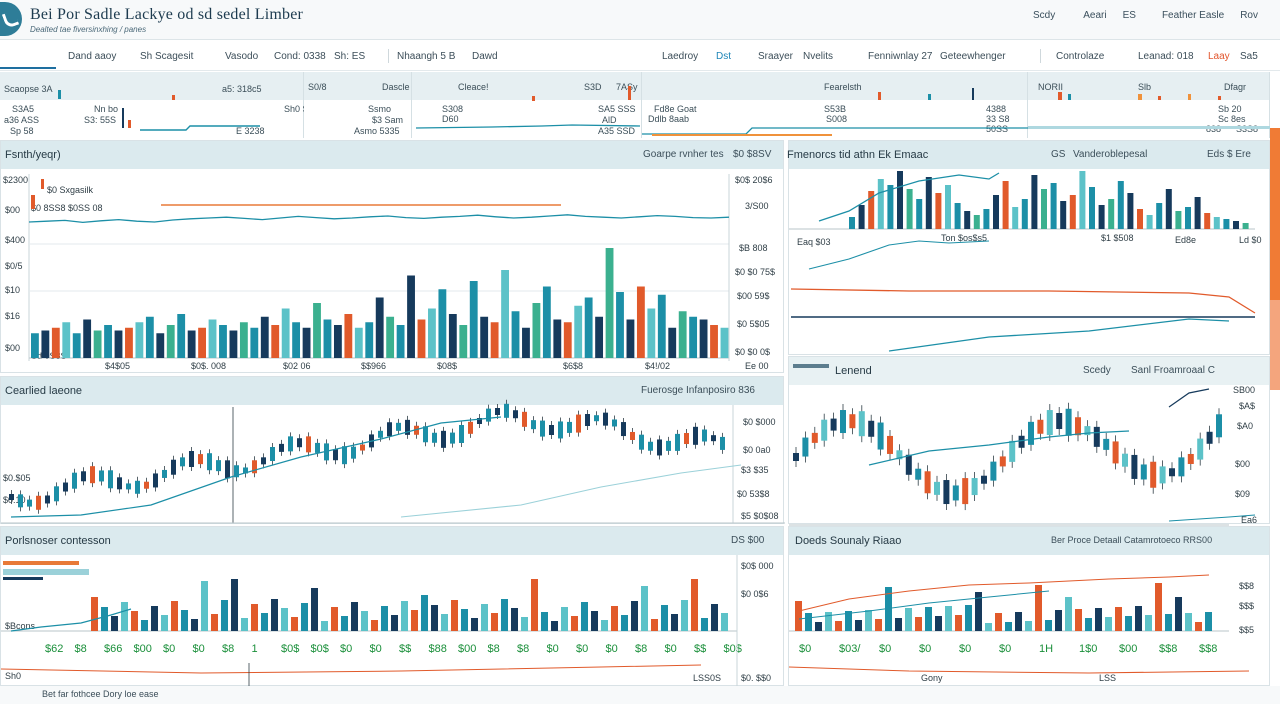 The image size is (1280, 704). What do you see at coordinates (1193, 15) in the screenshot?
I see `top-menu-item: Feather Easle` at bounding box center [1193, 15].